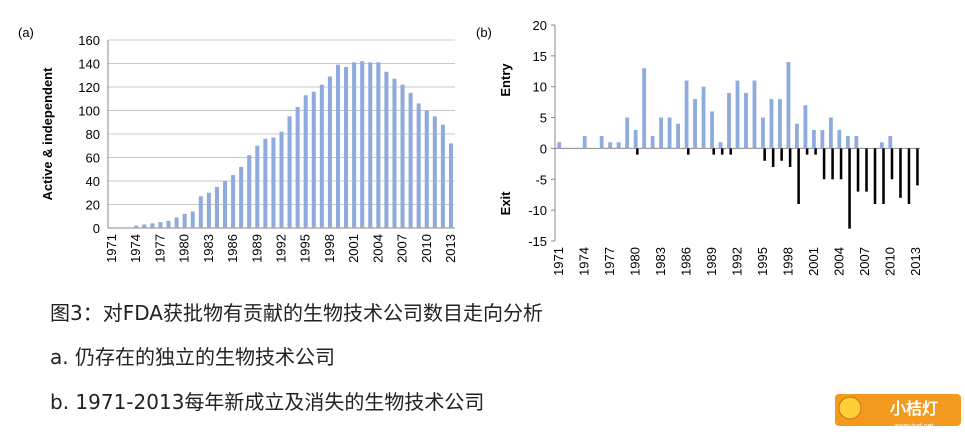 This screenshot has width=965, height=438. I want to click on y-tick-label: -15, so click(537, 241).